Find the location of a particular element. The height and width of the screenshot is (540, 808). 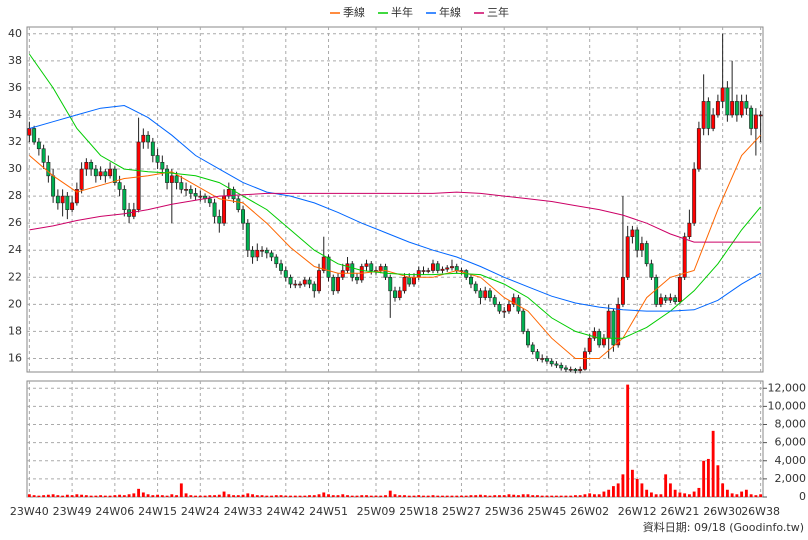

x-tick-label: 23W40 is located at coordinates (29, 511).